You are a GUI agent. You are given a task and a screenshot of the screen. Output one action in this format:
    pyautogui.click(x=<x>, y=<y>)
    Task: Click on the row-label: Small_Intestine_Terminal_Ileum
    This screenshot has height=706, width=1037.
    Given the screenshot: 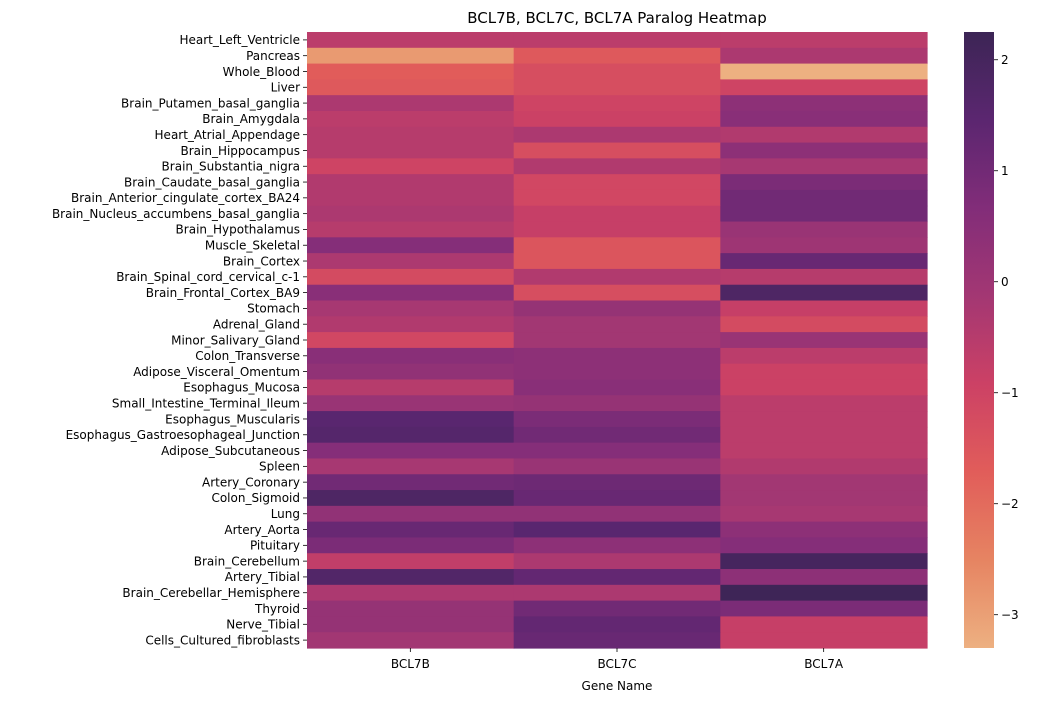 What is the action you would take?
    pyautogui.click(x=206, y=403)
    